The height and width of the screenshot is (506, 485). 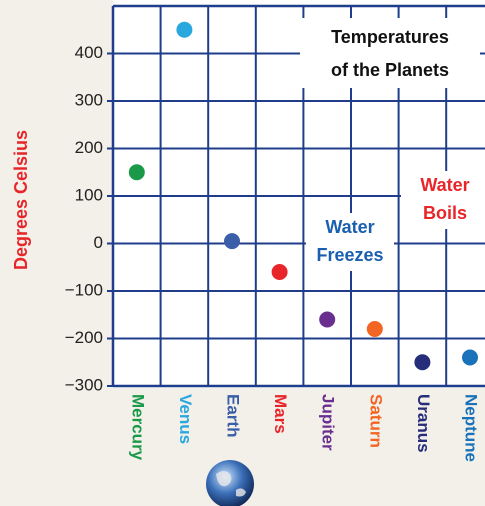 I want to click on earth-clouds, so click(x=231, y=484).